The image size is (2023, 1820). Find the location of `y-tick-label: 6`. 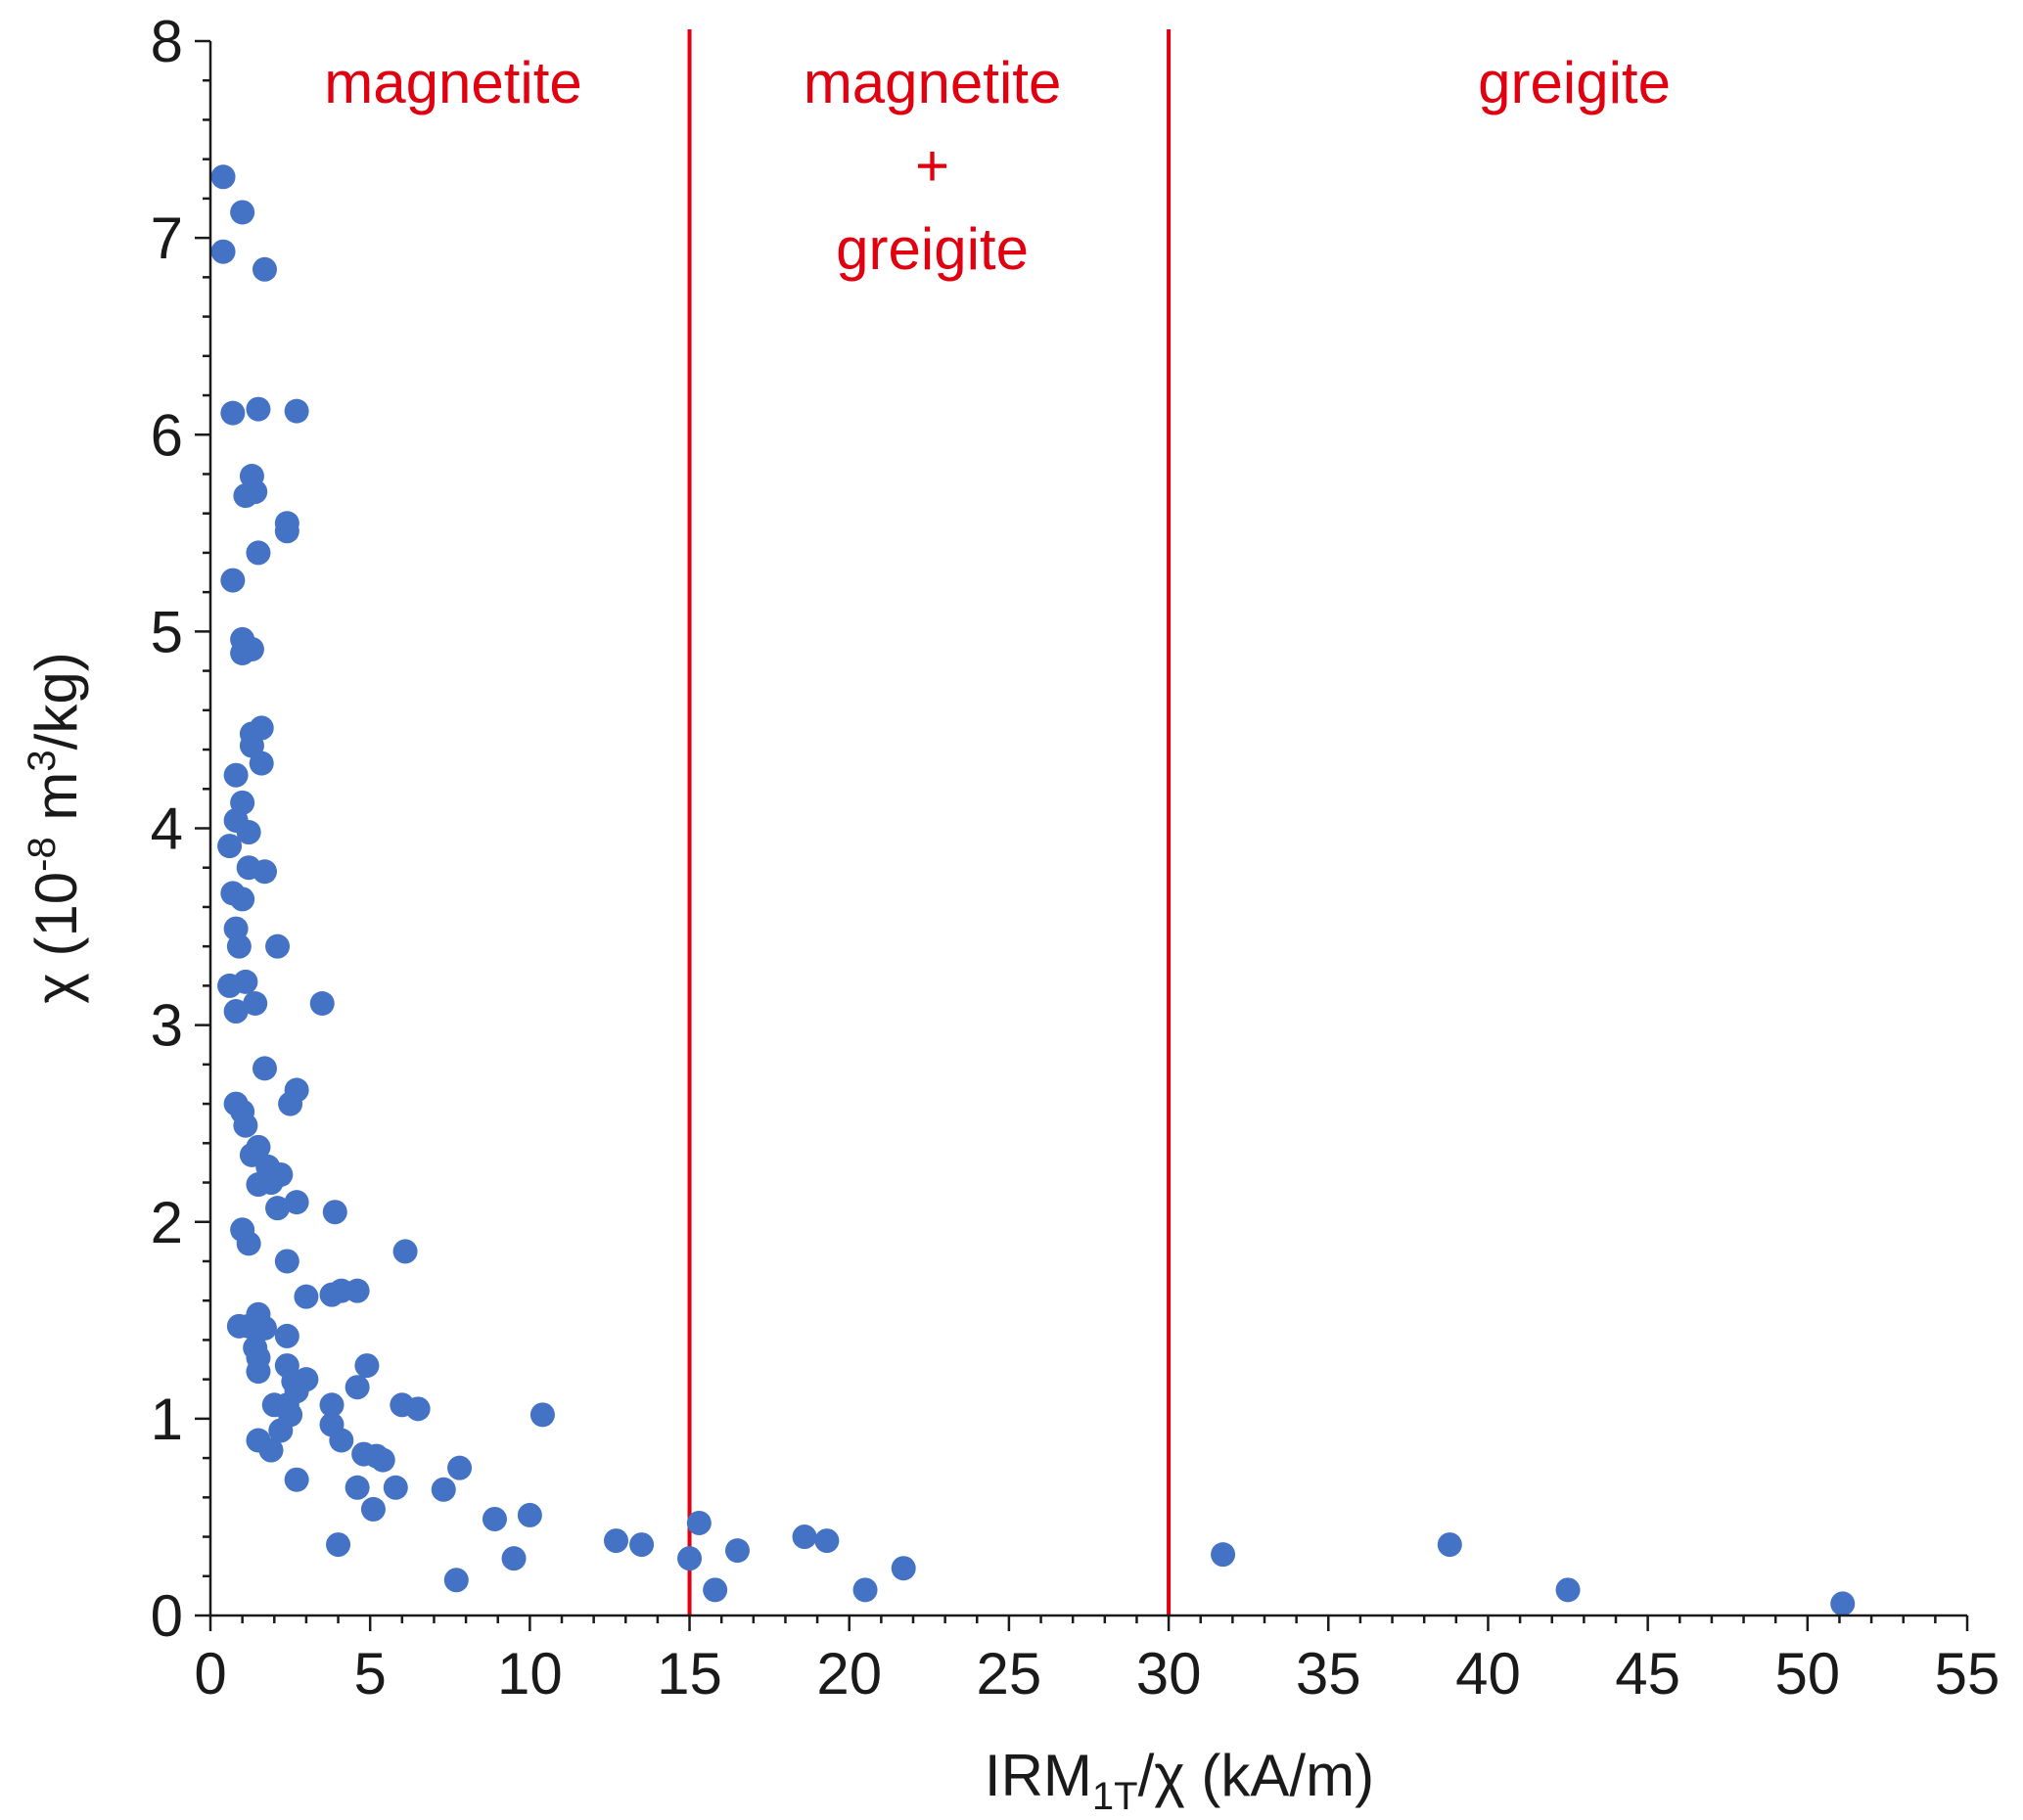

y-tick-label: 6 is located at coordinates (167, 435).